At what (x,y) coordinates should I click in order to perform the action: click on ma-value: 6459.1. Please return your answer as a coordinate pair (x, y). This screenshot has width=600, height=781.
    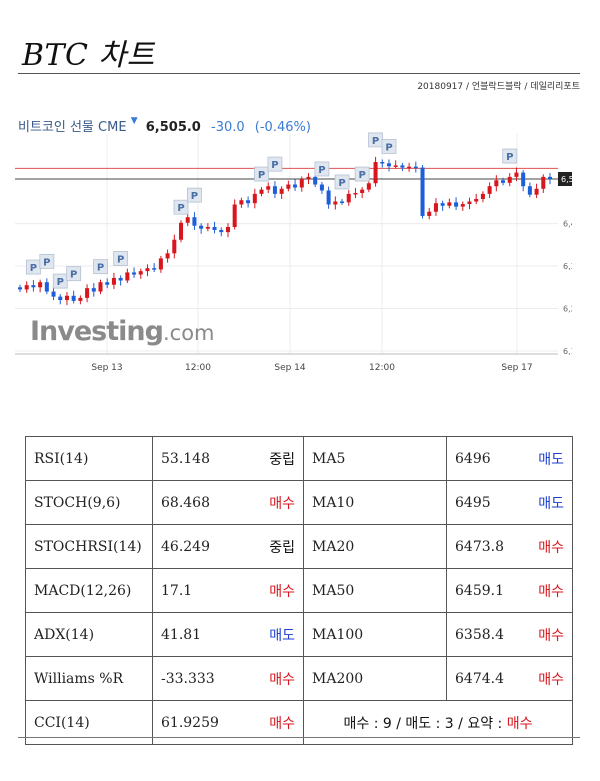
    Looking at the image, I should click on (479, 590).